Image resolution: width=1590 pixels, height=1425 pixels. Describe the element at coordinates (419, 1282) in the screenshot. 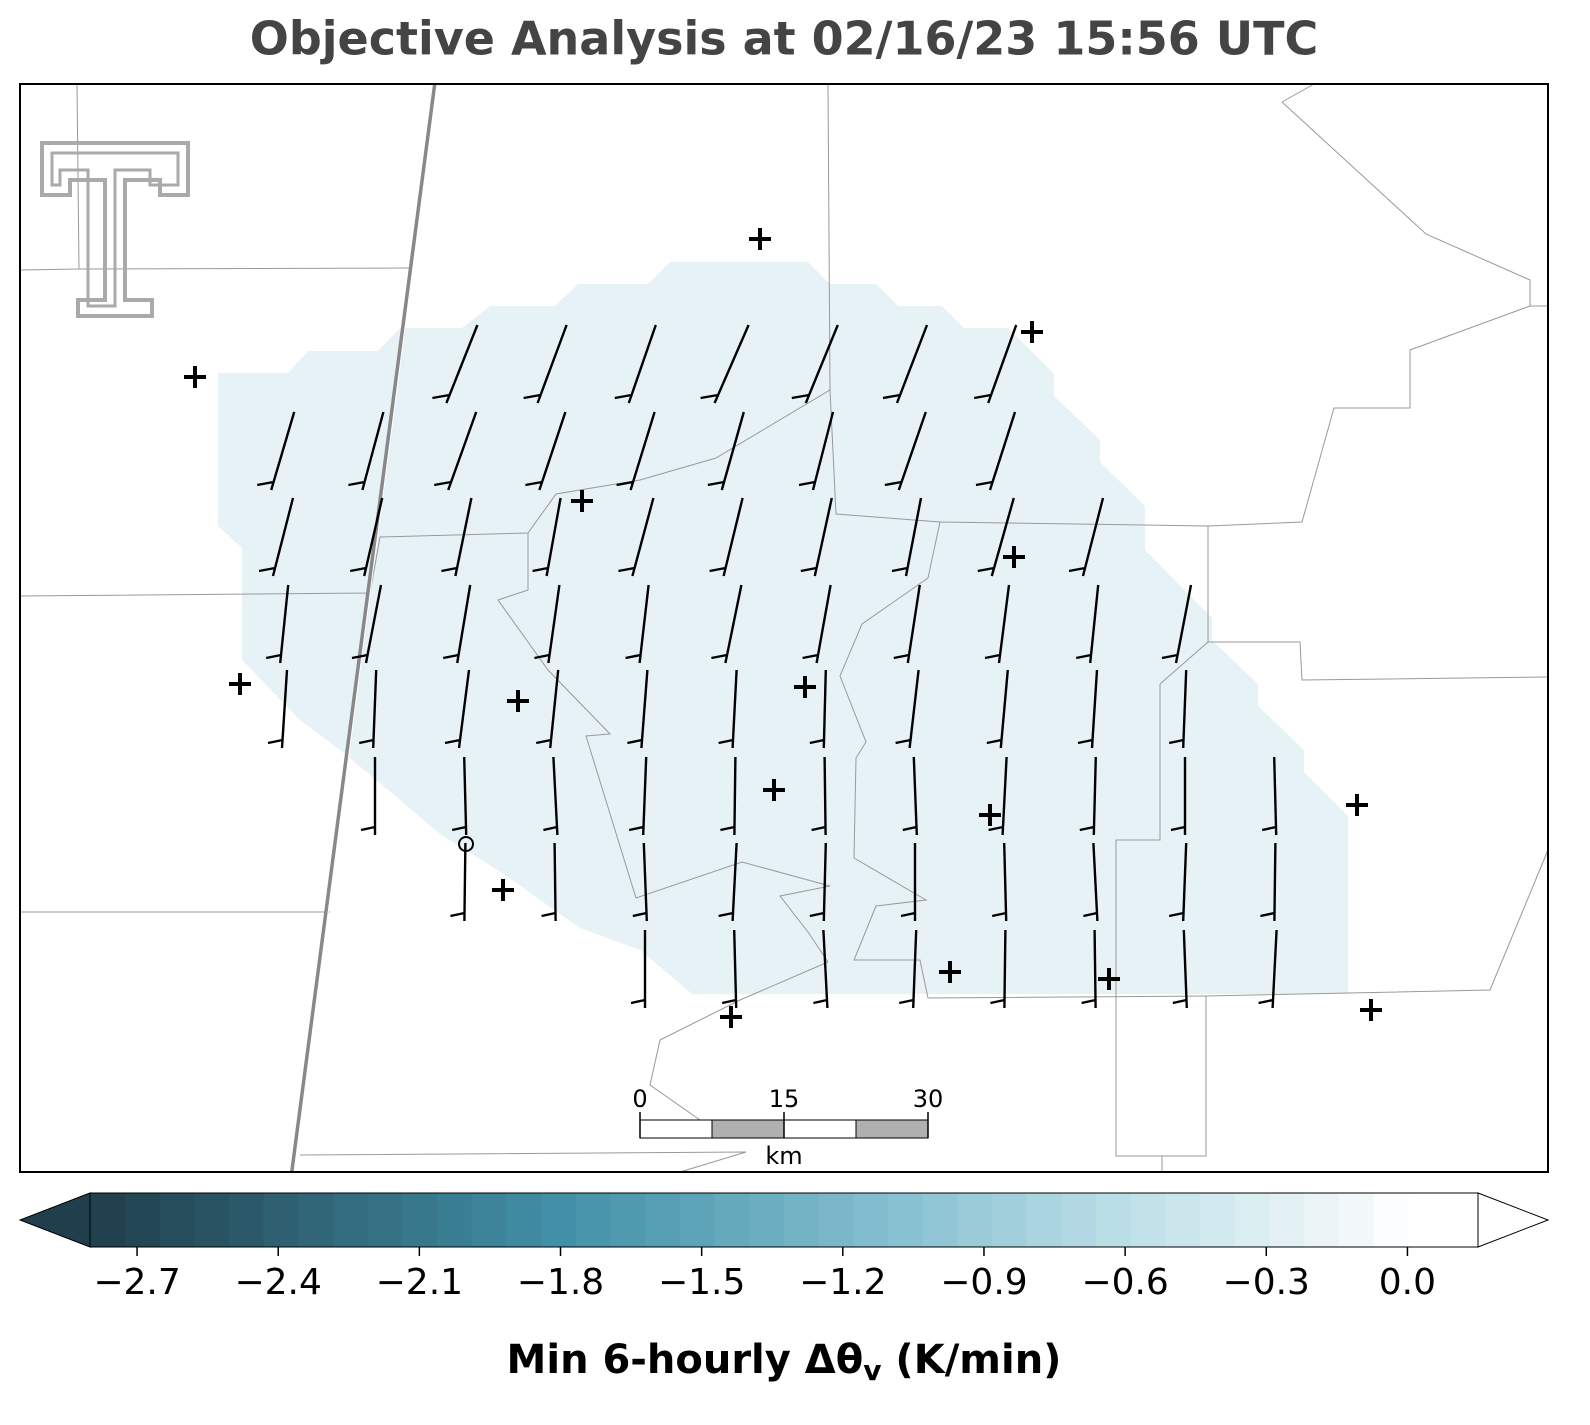

I see `colorbar-tick-label: −2.1` at that location.